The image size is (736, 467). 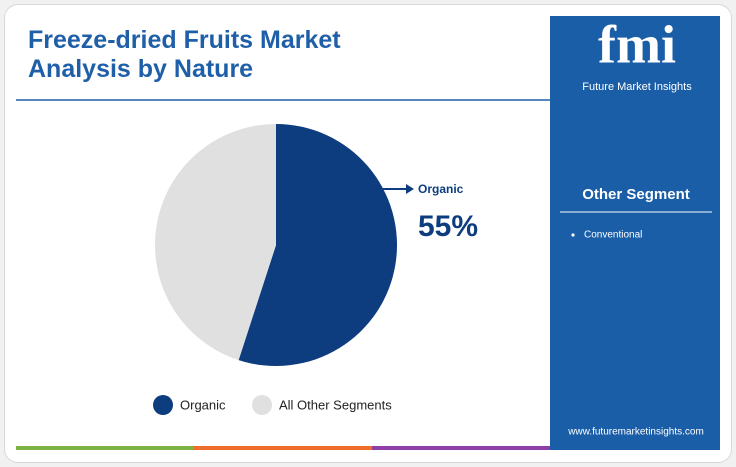 I want to click on callout-label: Organic, so click(x=441, y=189).